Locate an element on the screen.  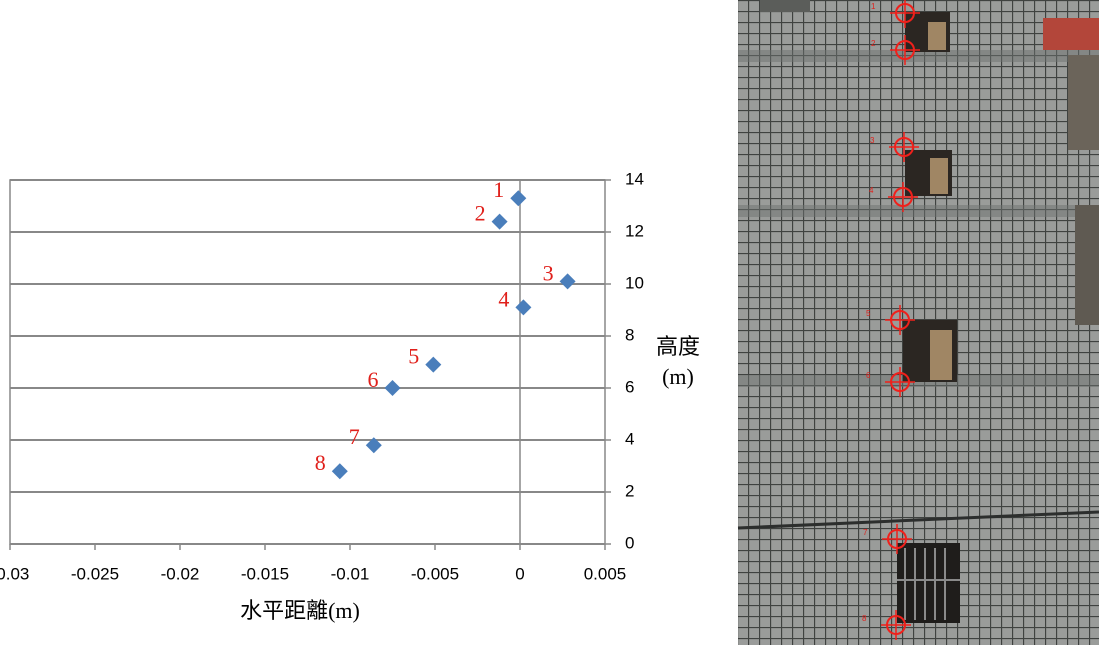
x-tick-label: -0.01 is located at coordinates (350, 573).